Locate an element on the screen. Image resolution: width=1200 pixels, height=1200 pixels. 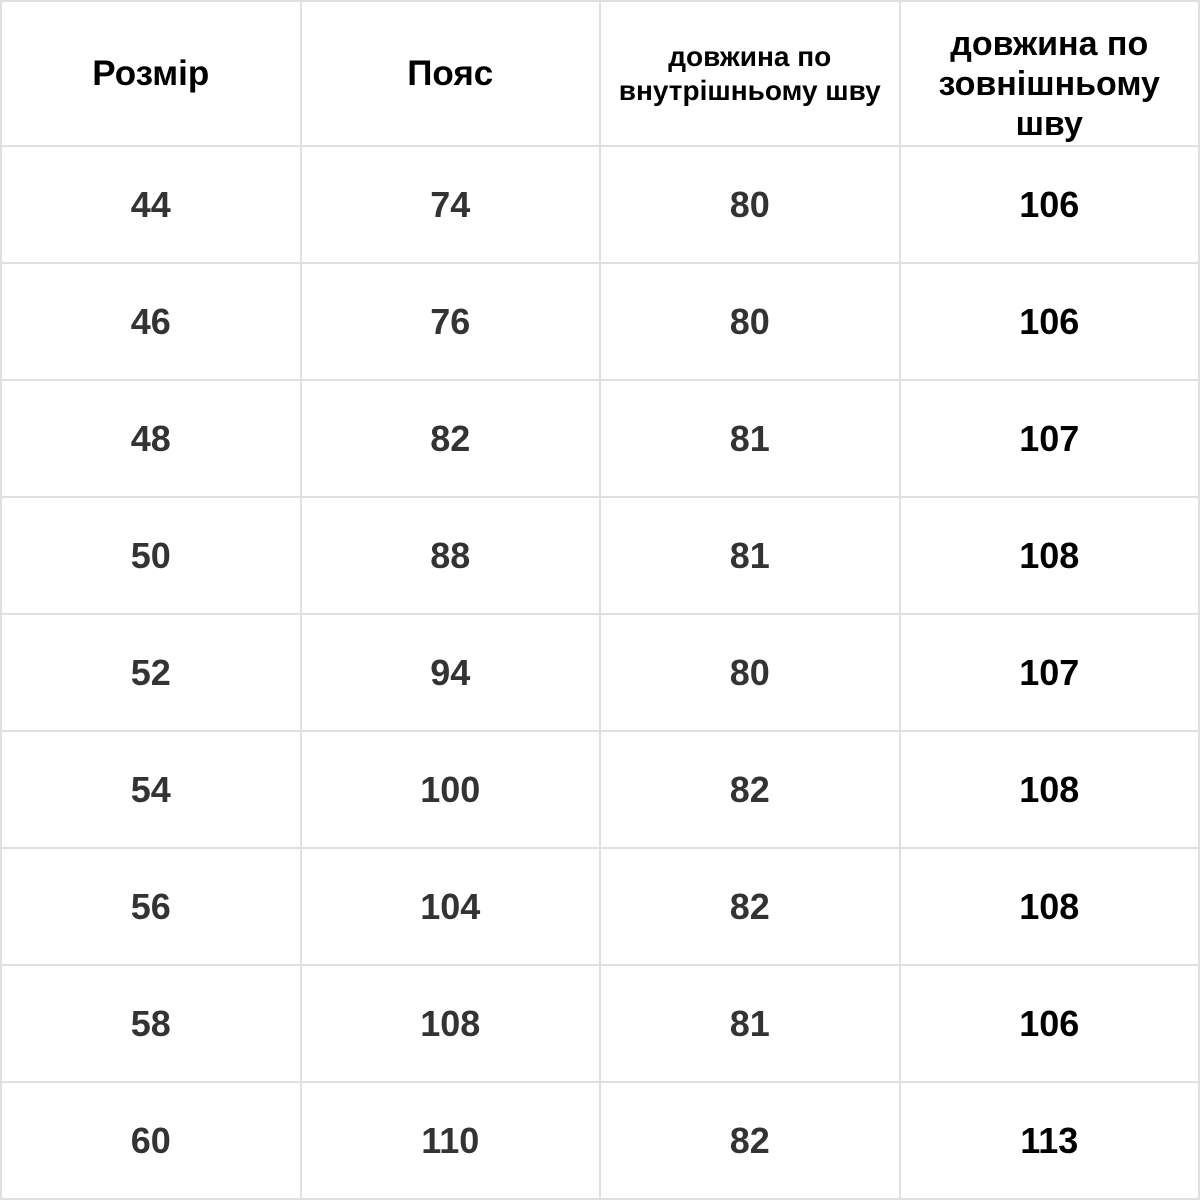
cell-size: 46 is located at coordinates (151, 321).